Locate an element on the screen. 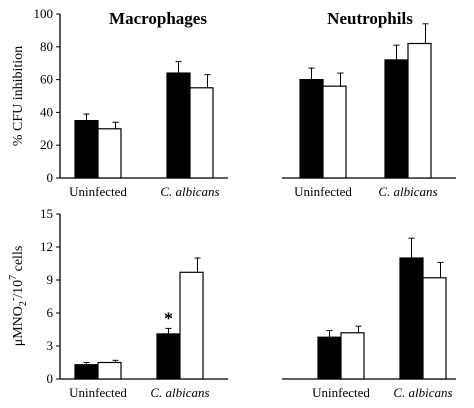  y-tick-label: 20 is located at coordinates (46, 144).